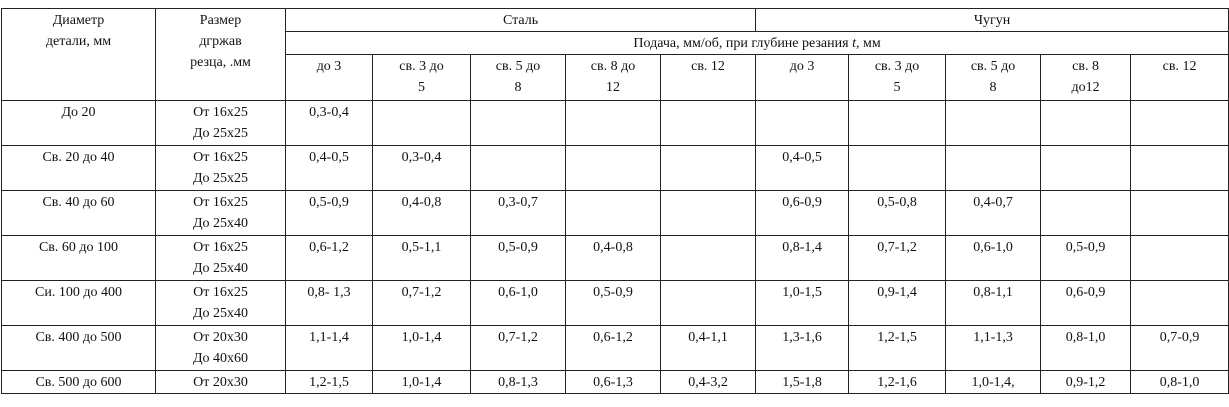 The height and width of the screenshot is (407, 1229). I want to click on table-cell: От 20x30 До 40x60, so click(220, 348).